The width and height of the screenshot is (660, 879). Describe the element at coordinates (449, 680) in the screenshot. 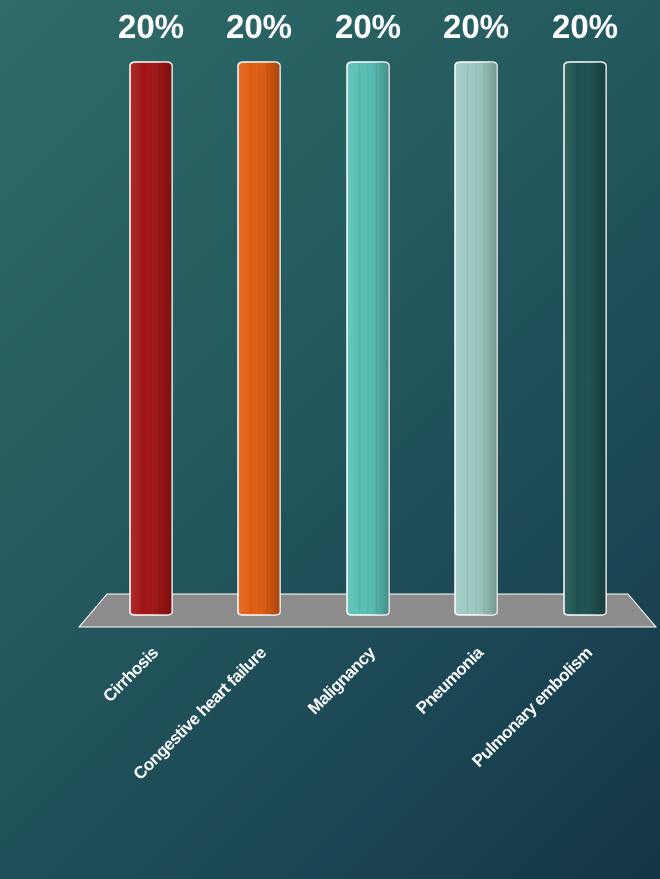

I see `category-label: Pneumonia` at that location.